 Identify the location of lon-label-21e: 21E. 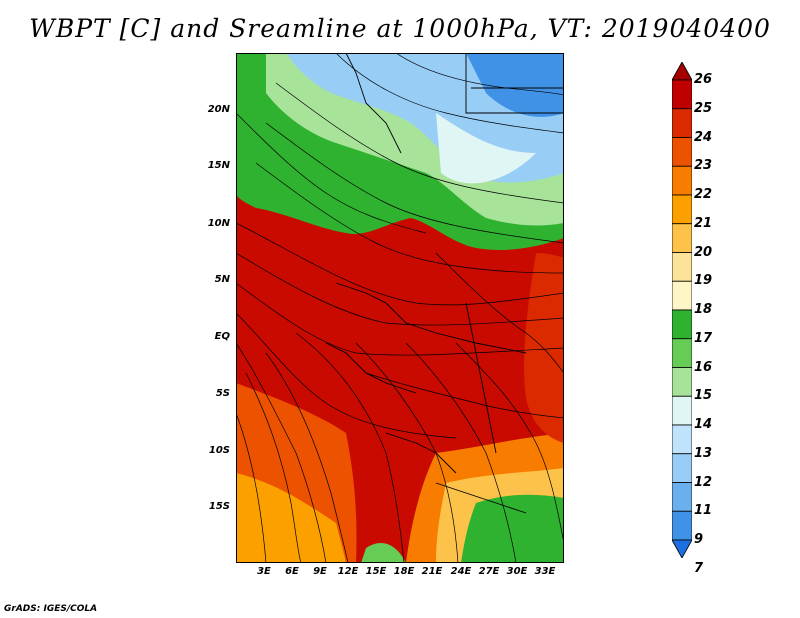
(432, 571).